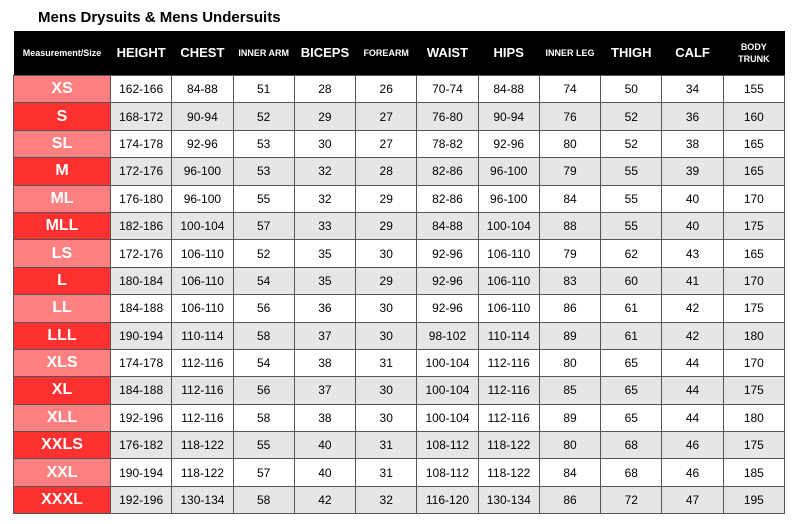 The width and height of the screenshot is (800, 524). Describe the element at coordinates (508, 500) in the screenshot. I see `table-cell: 130-134` at that location.